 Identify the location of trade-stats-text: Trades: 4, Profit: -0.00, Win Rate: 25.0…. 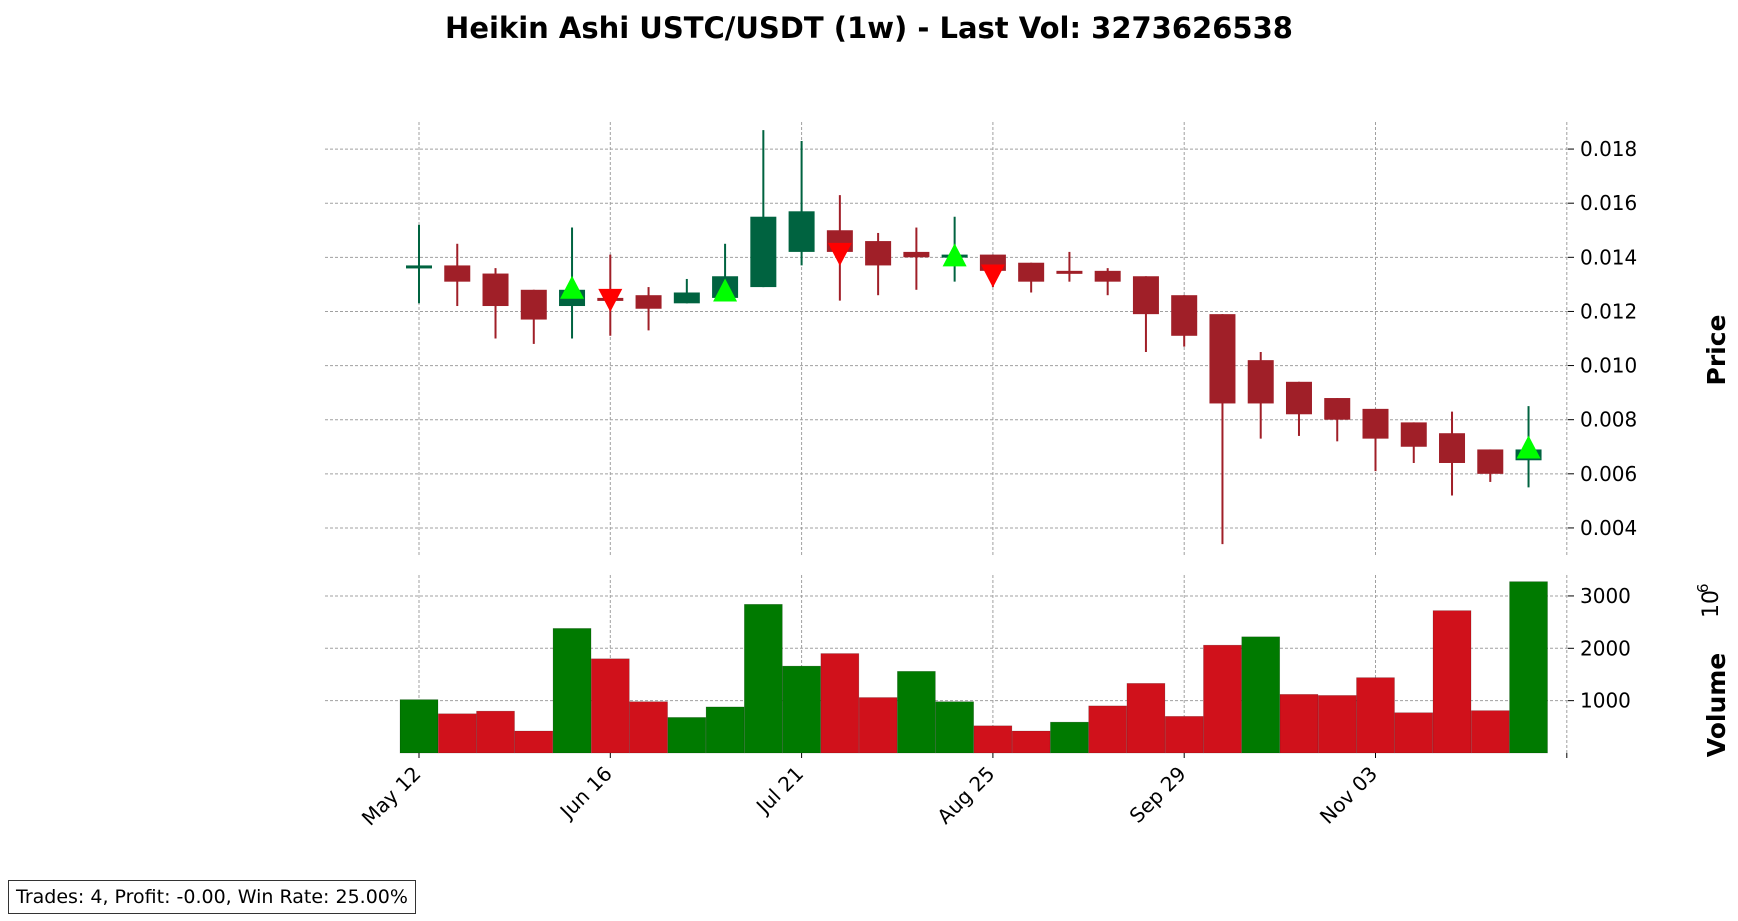
(212, 897).